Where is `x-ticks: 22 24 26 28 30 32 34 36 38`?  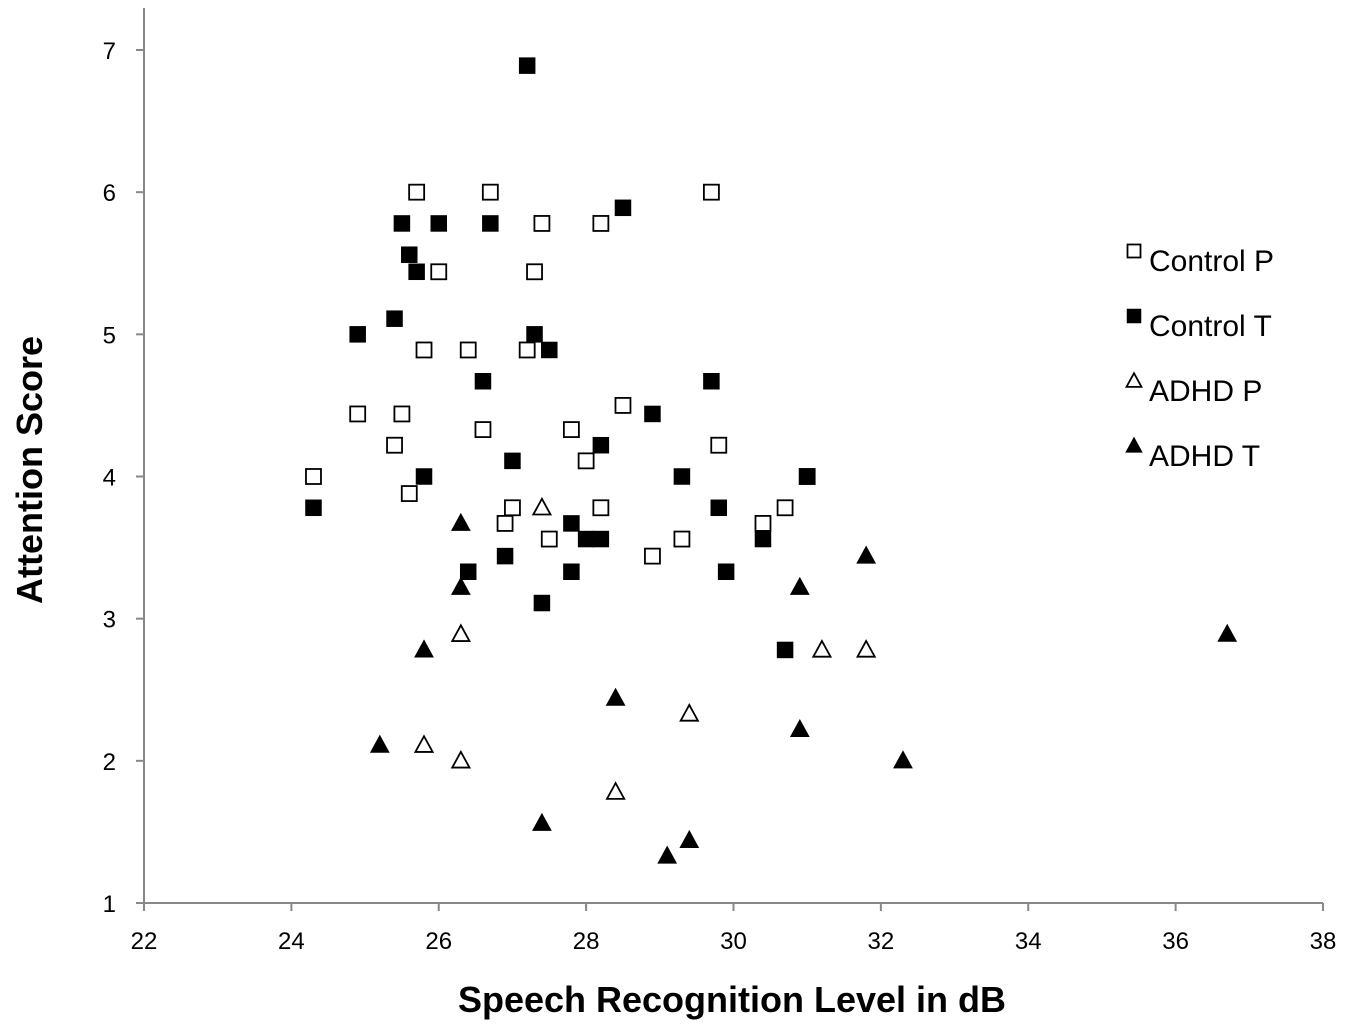
x-ticks: 22 24 26 28 30 32 34 36 38 is located at coordinates (734, 929).